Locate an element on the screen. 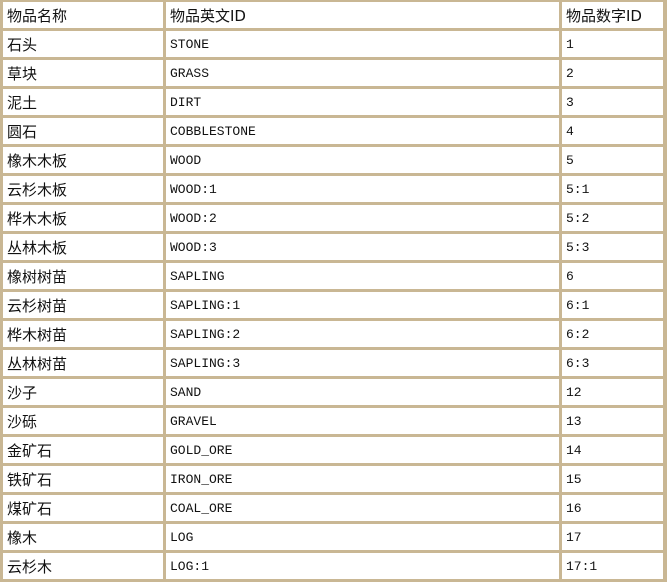  cell-english-id: GRASS is located at coordinates (362, 73).